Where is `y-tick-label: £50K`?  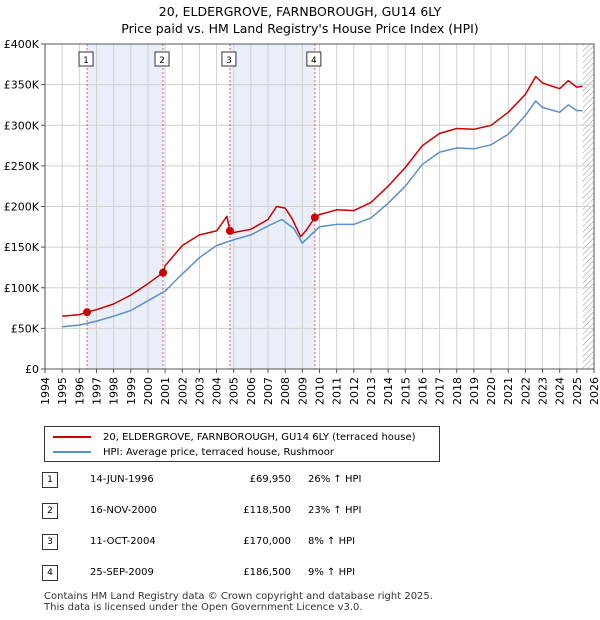 y-tick-label: £50K is located at coordinates (25, 328).